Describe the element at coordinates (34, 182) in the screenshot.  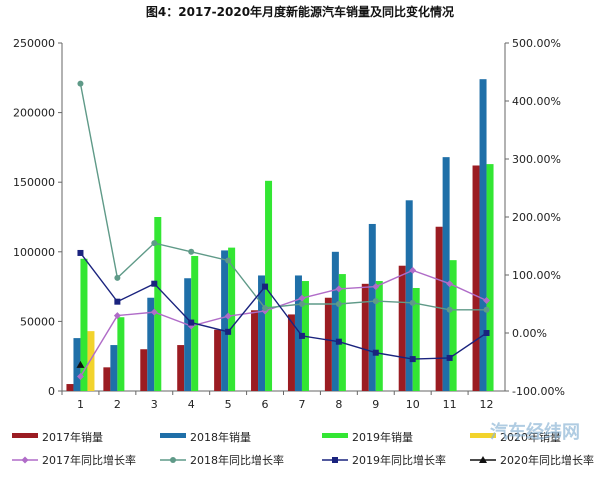
I see `y-tick-label: 150000` at that location.